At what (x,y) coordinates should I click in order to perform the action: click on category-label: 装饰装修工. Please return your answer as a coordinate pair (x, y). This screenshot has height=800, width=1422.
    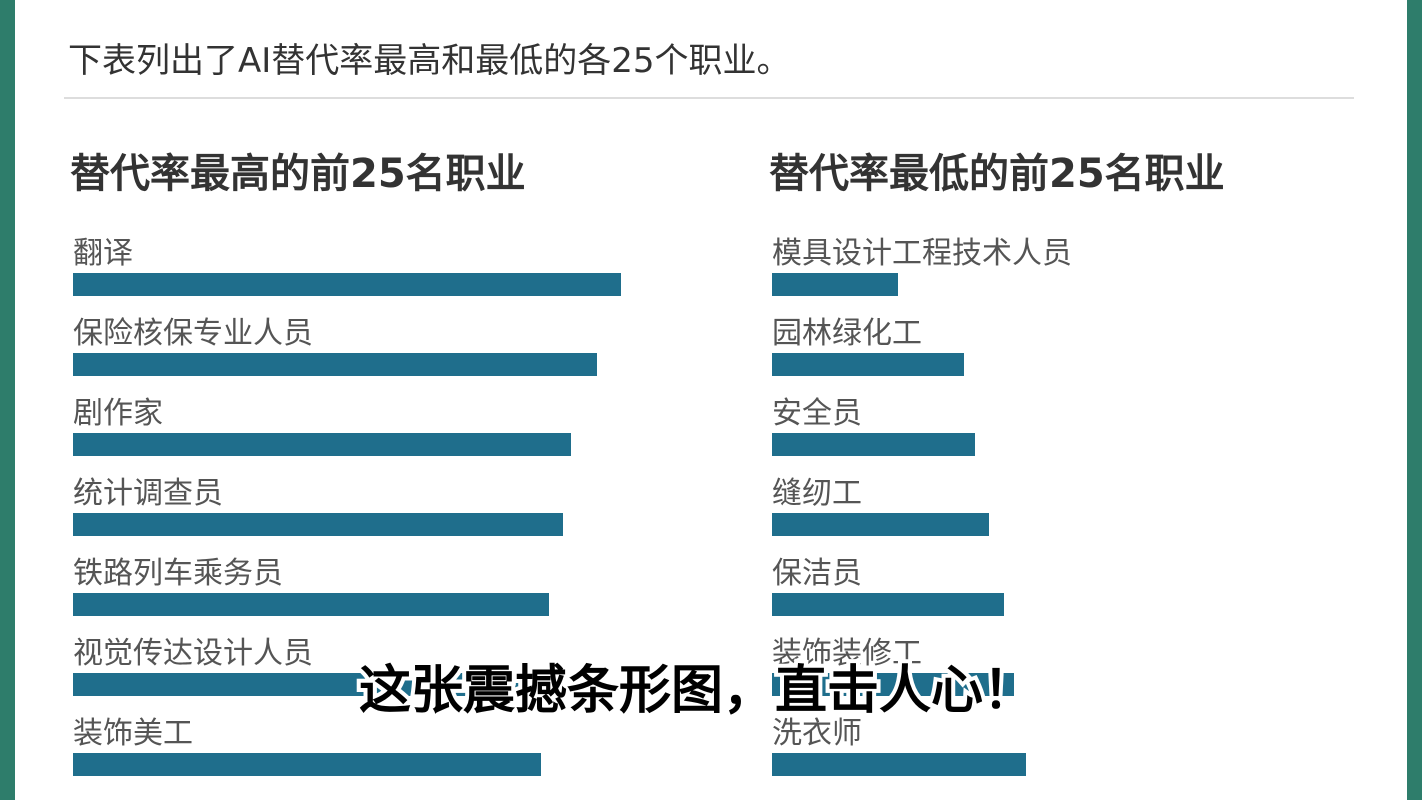
    Looking at the image, I should click on (847, 653).